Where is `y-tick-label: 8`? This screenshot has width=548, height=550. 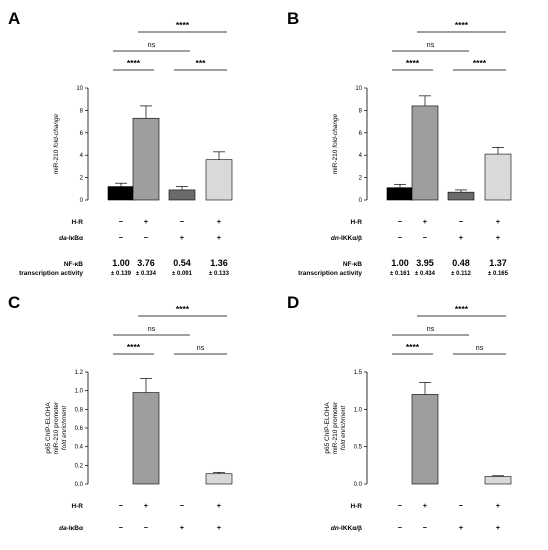
y-tick-label: 8 is located at coordinates (82, 111).